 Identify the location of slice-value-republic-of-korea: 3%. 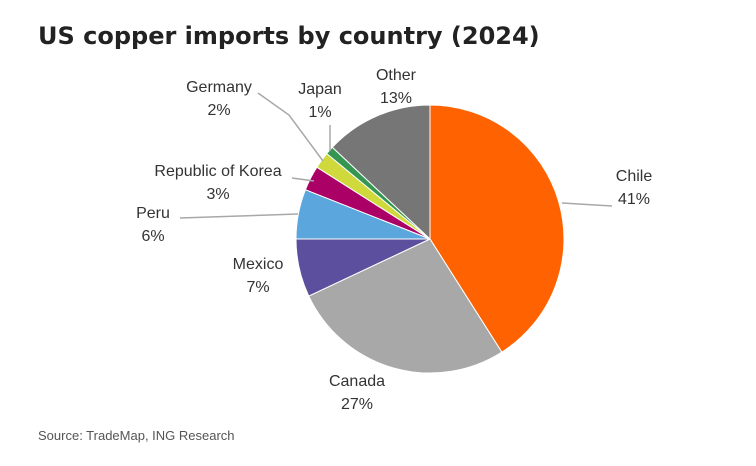
(217, 194).